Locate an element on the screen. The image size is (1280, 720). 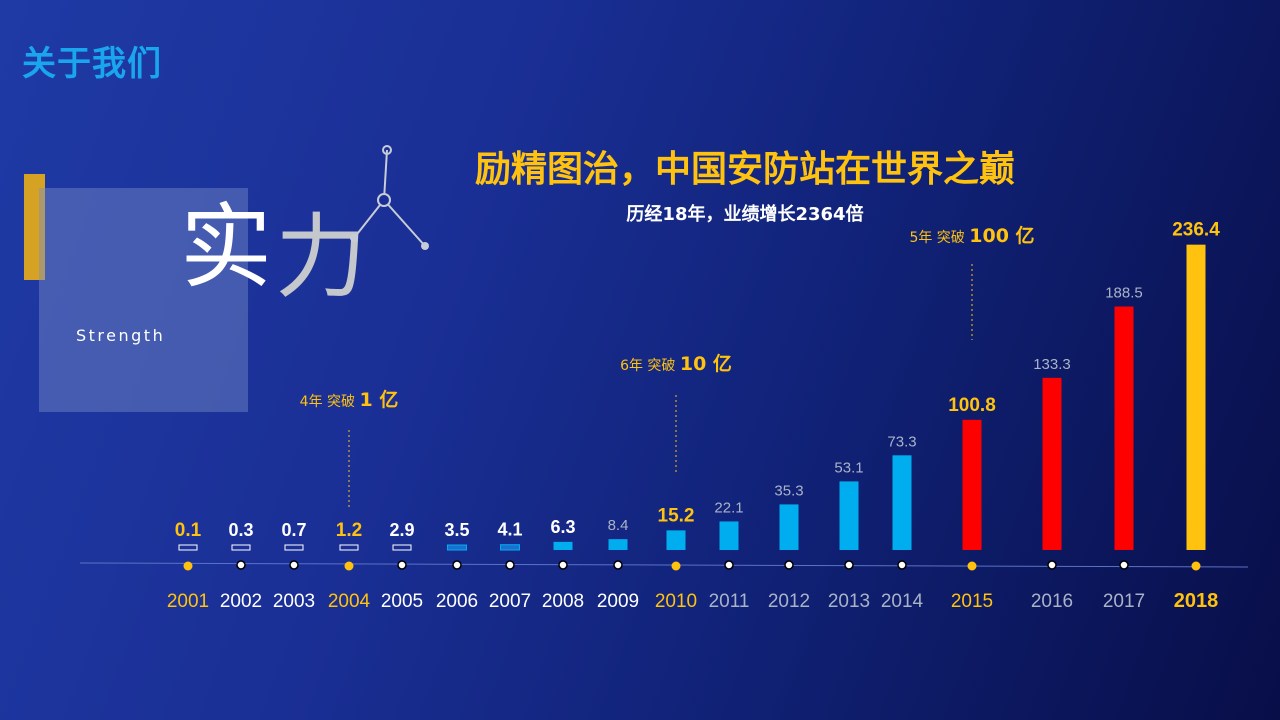
bar-2002 is located at coordinates (241, 547).